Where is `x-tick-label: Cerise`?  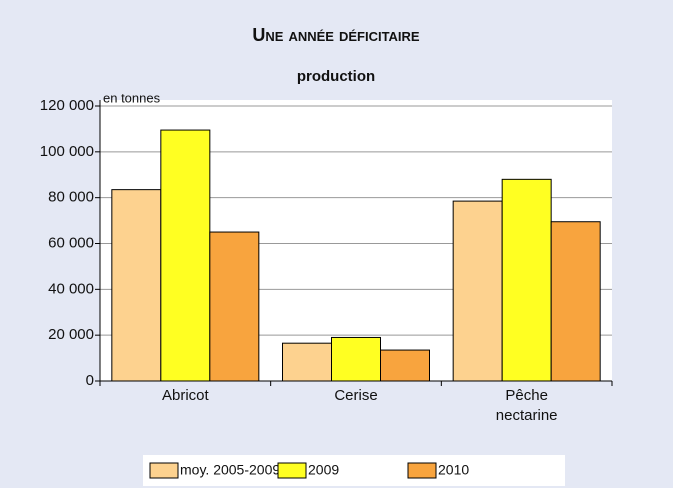 x-tick-label: Cerise is located at coordinates (356, 395).